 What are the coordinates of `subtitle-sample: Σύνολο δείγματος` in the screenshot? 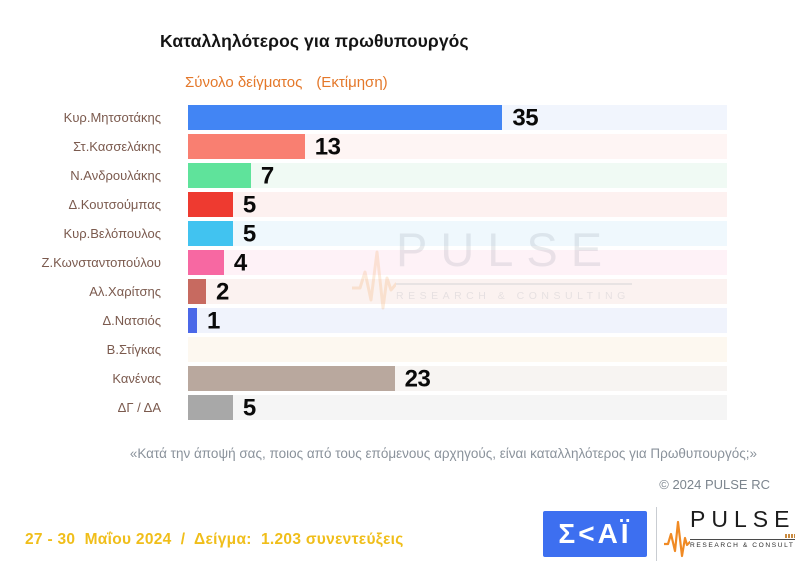 It's located at (244, 82).